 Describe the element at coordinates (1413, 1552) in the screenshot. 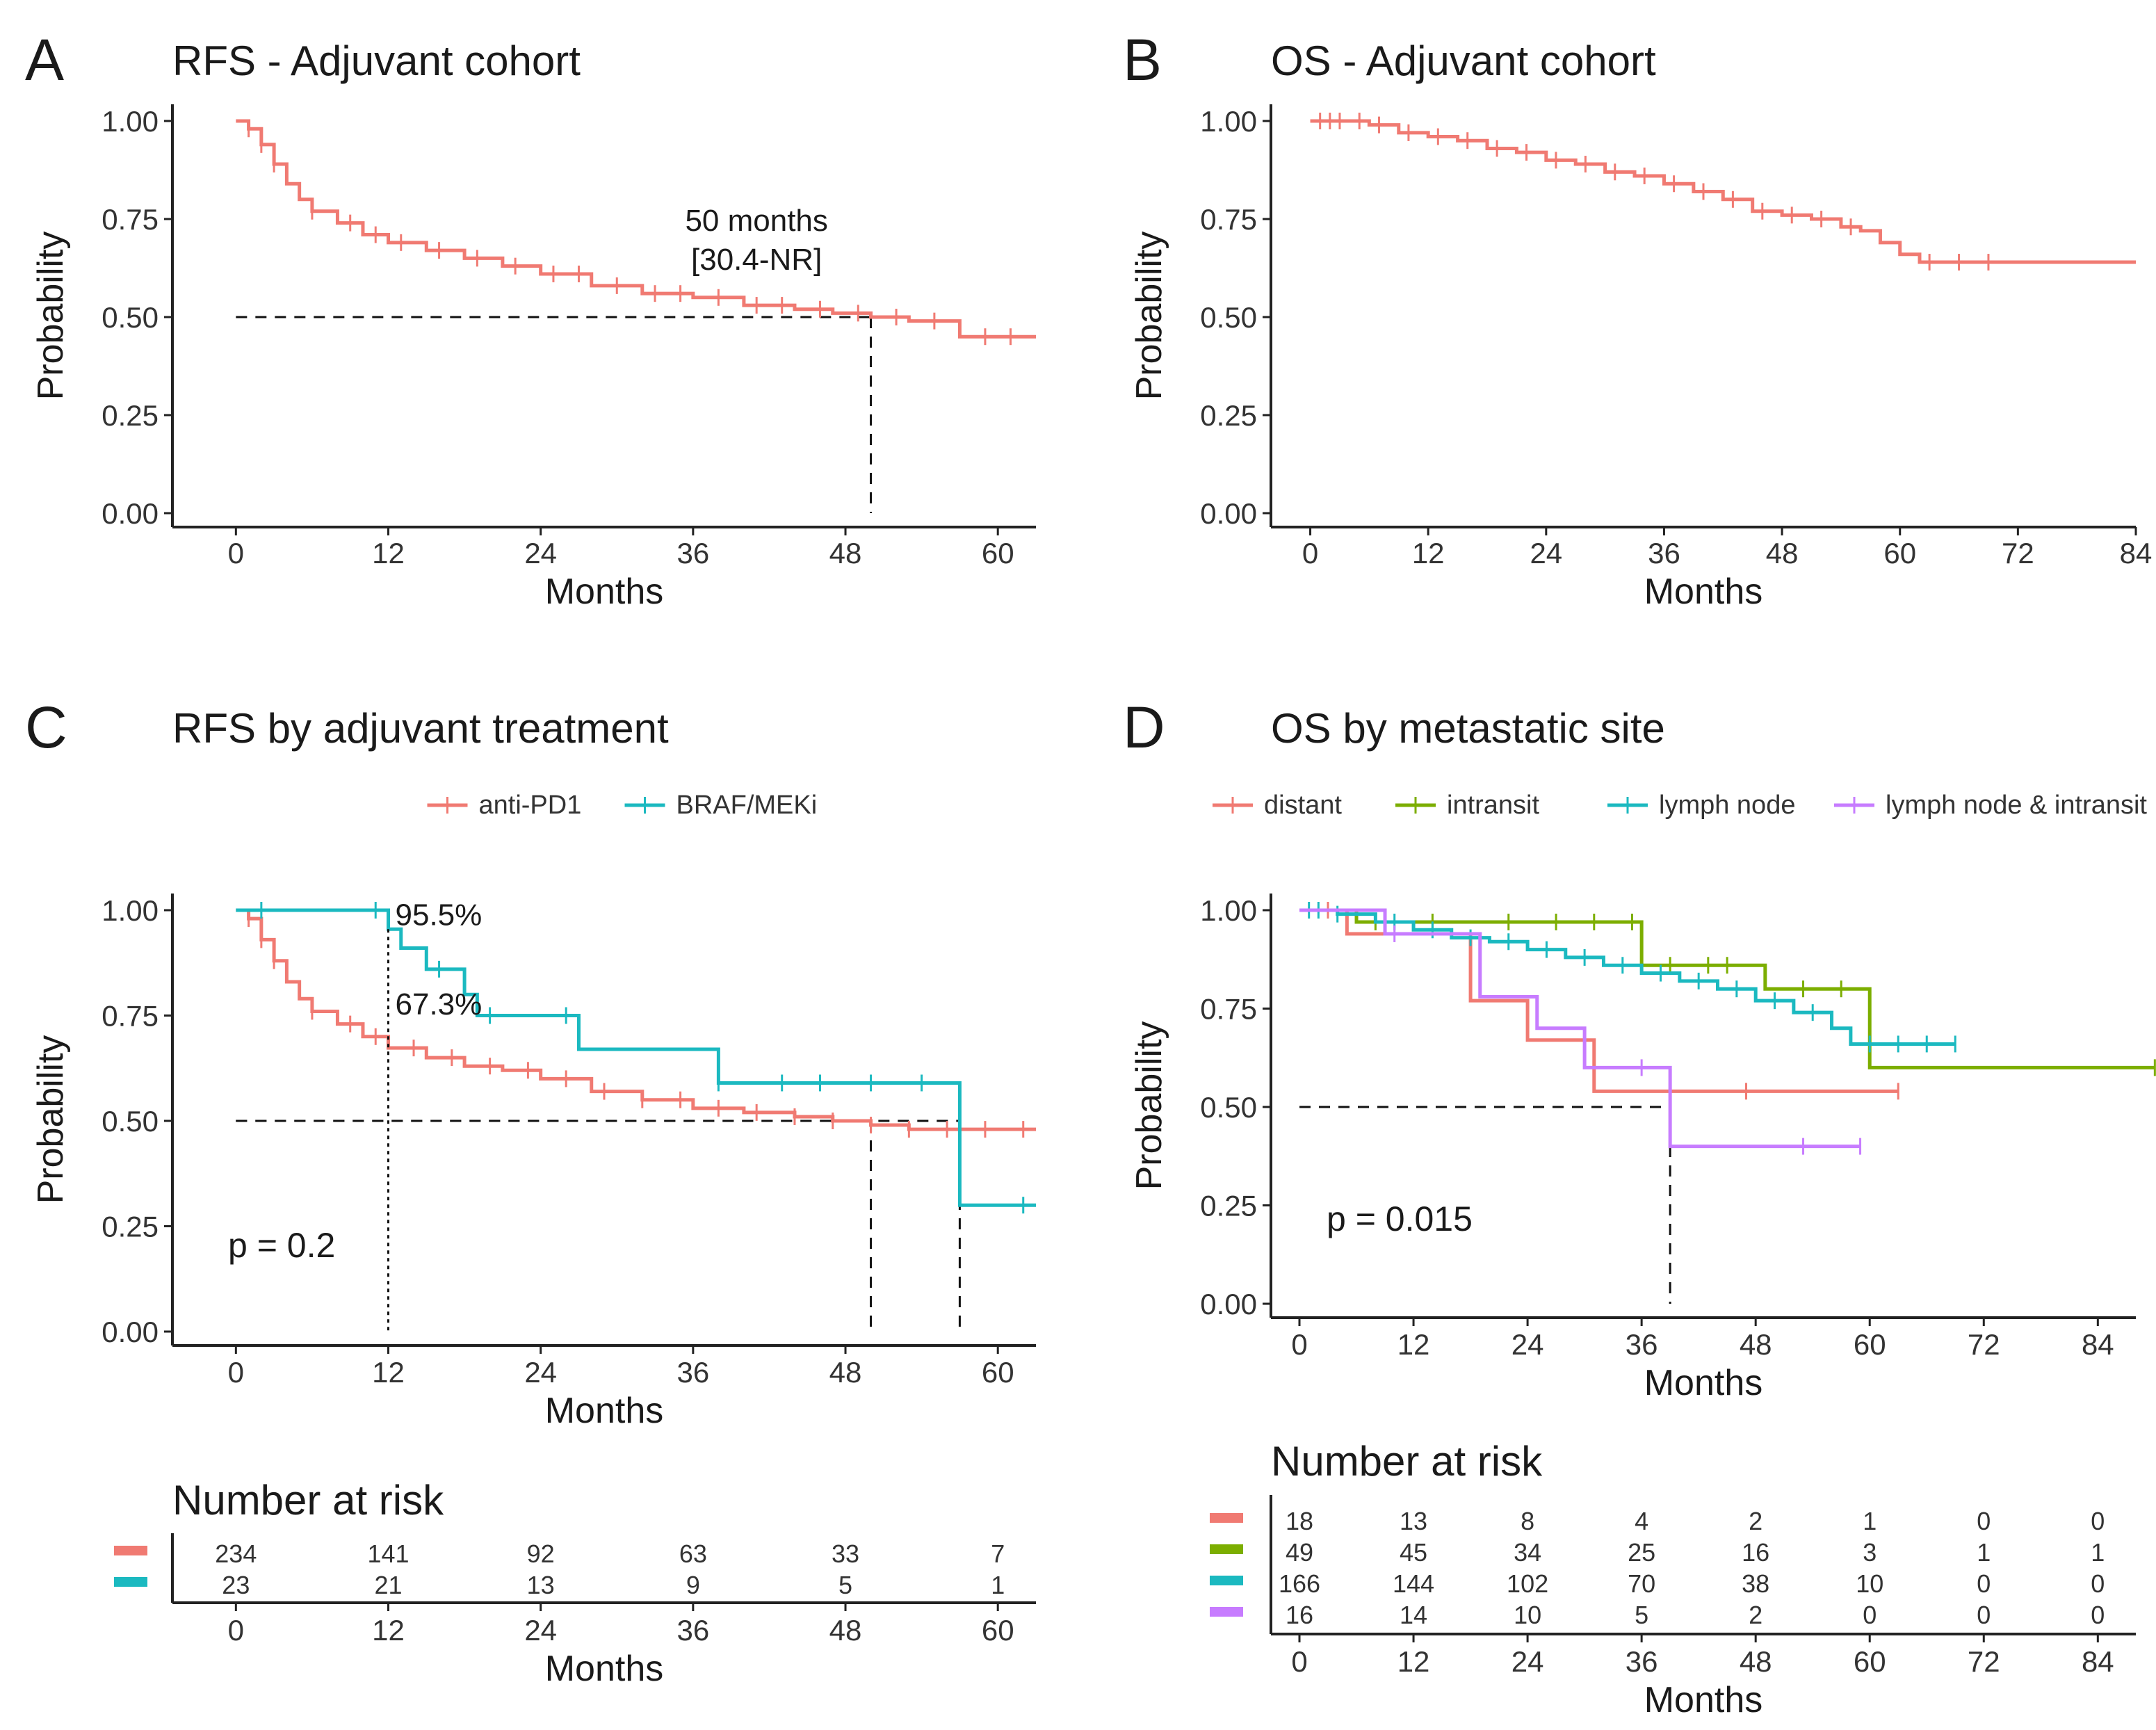

I see `risk-count: 45` at that location.